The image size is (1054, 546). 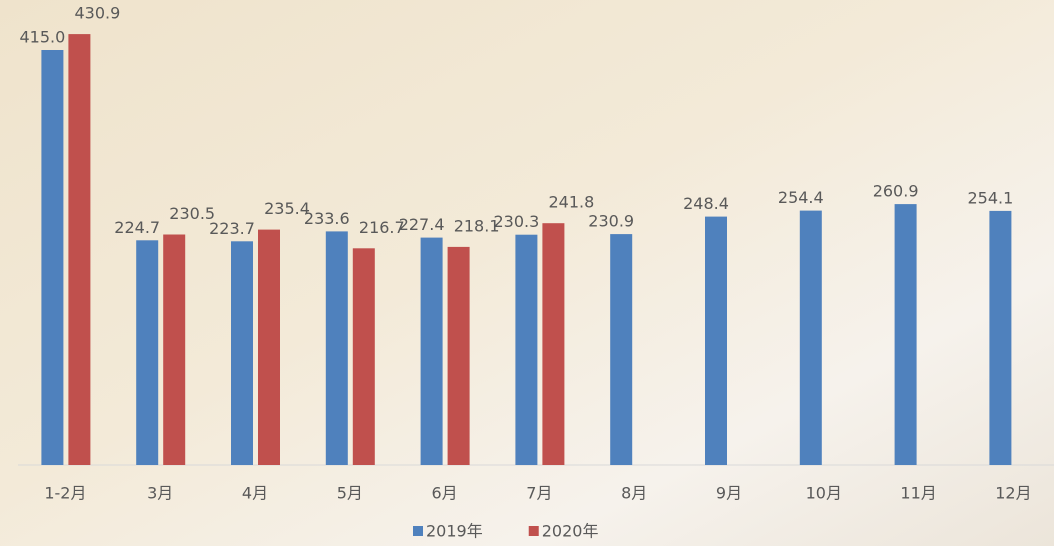 I want to click on x-tick-label: 4月, so click(x=255, y=493).